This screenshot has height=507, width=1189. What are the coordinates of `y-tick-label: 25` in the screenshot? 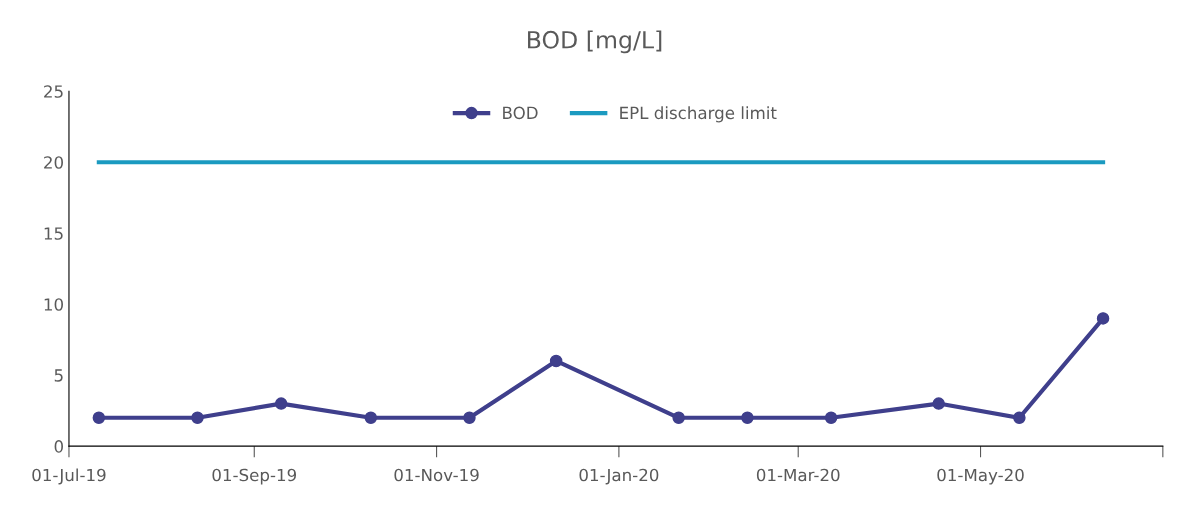 It's located at (53, 91).